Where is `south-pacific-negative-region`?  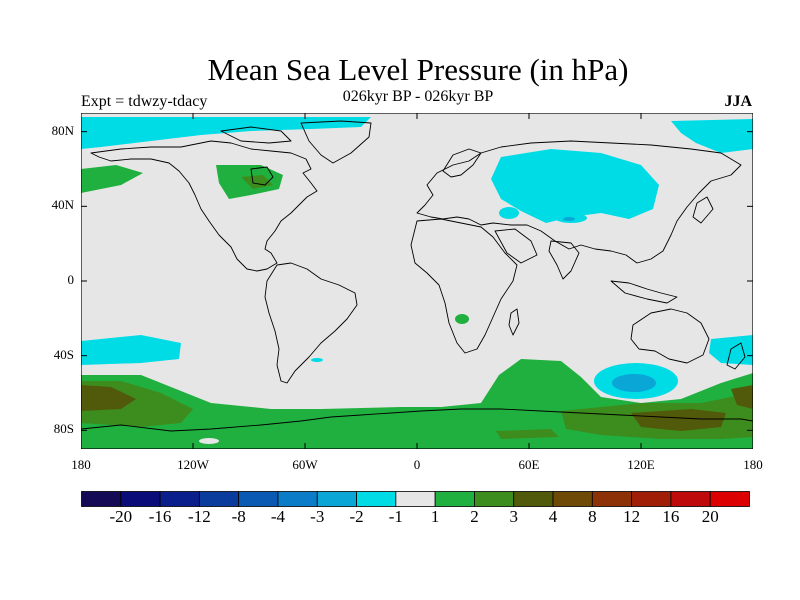
south-pacific-negative-region is located at coordinates (131, 350).